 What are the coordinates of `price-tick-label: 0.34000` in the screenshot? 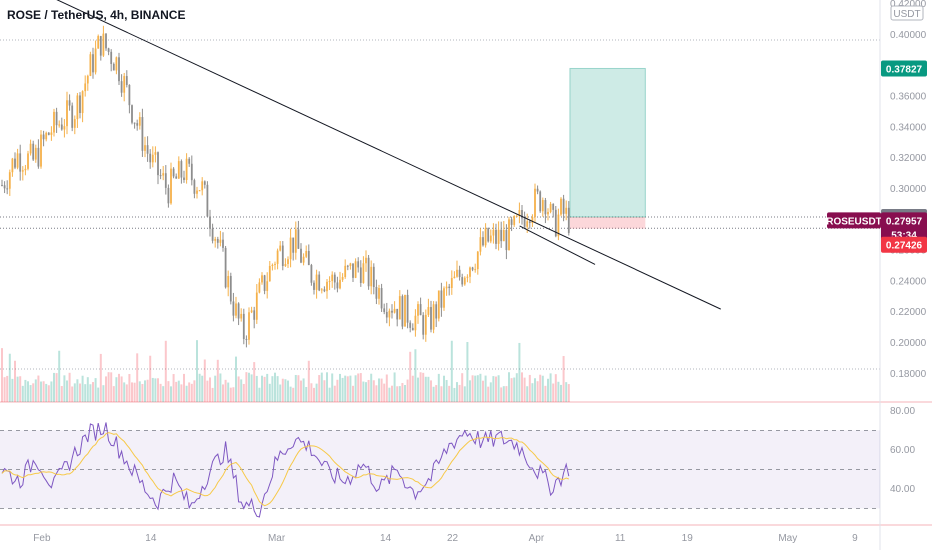 It's located at (908, 127).